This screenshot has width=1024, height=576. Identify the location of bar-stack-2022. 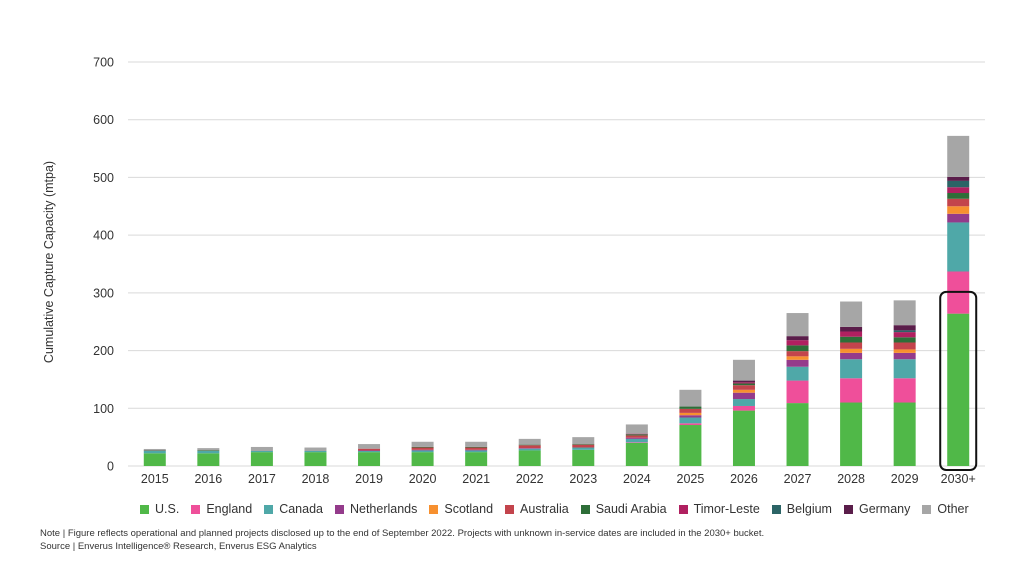
(529, 452).